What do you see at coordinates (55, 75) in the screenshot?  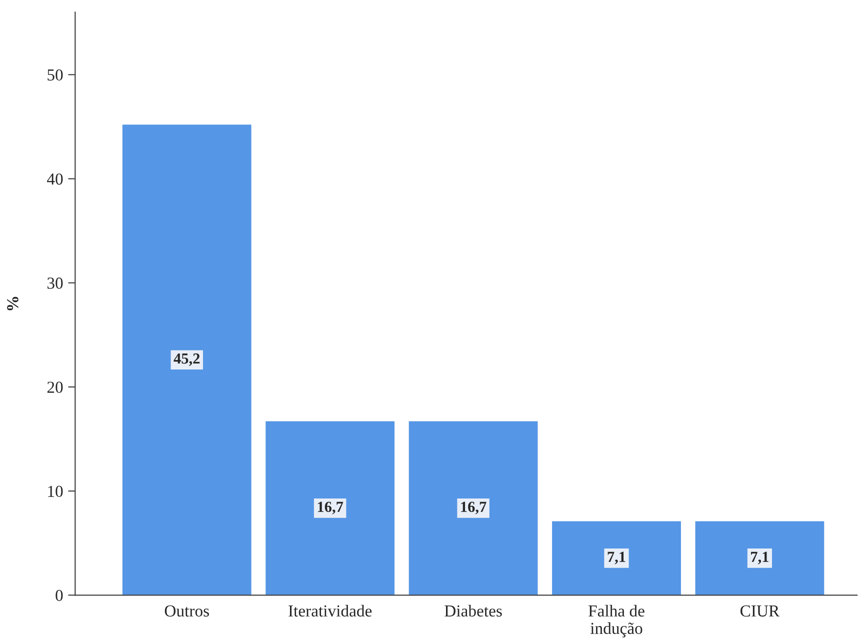 I see `y-tick-label: 50` at bounding box center [55, 75].